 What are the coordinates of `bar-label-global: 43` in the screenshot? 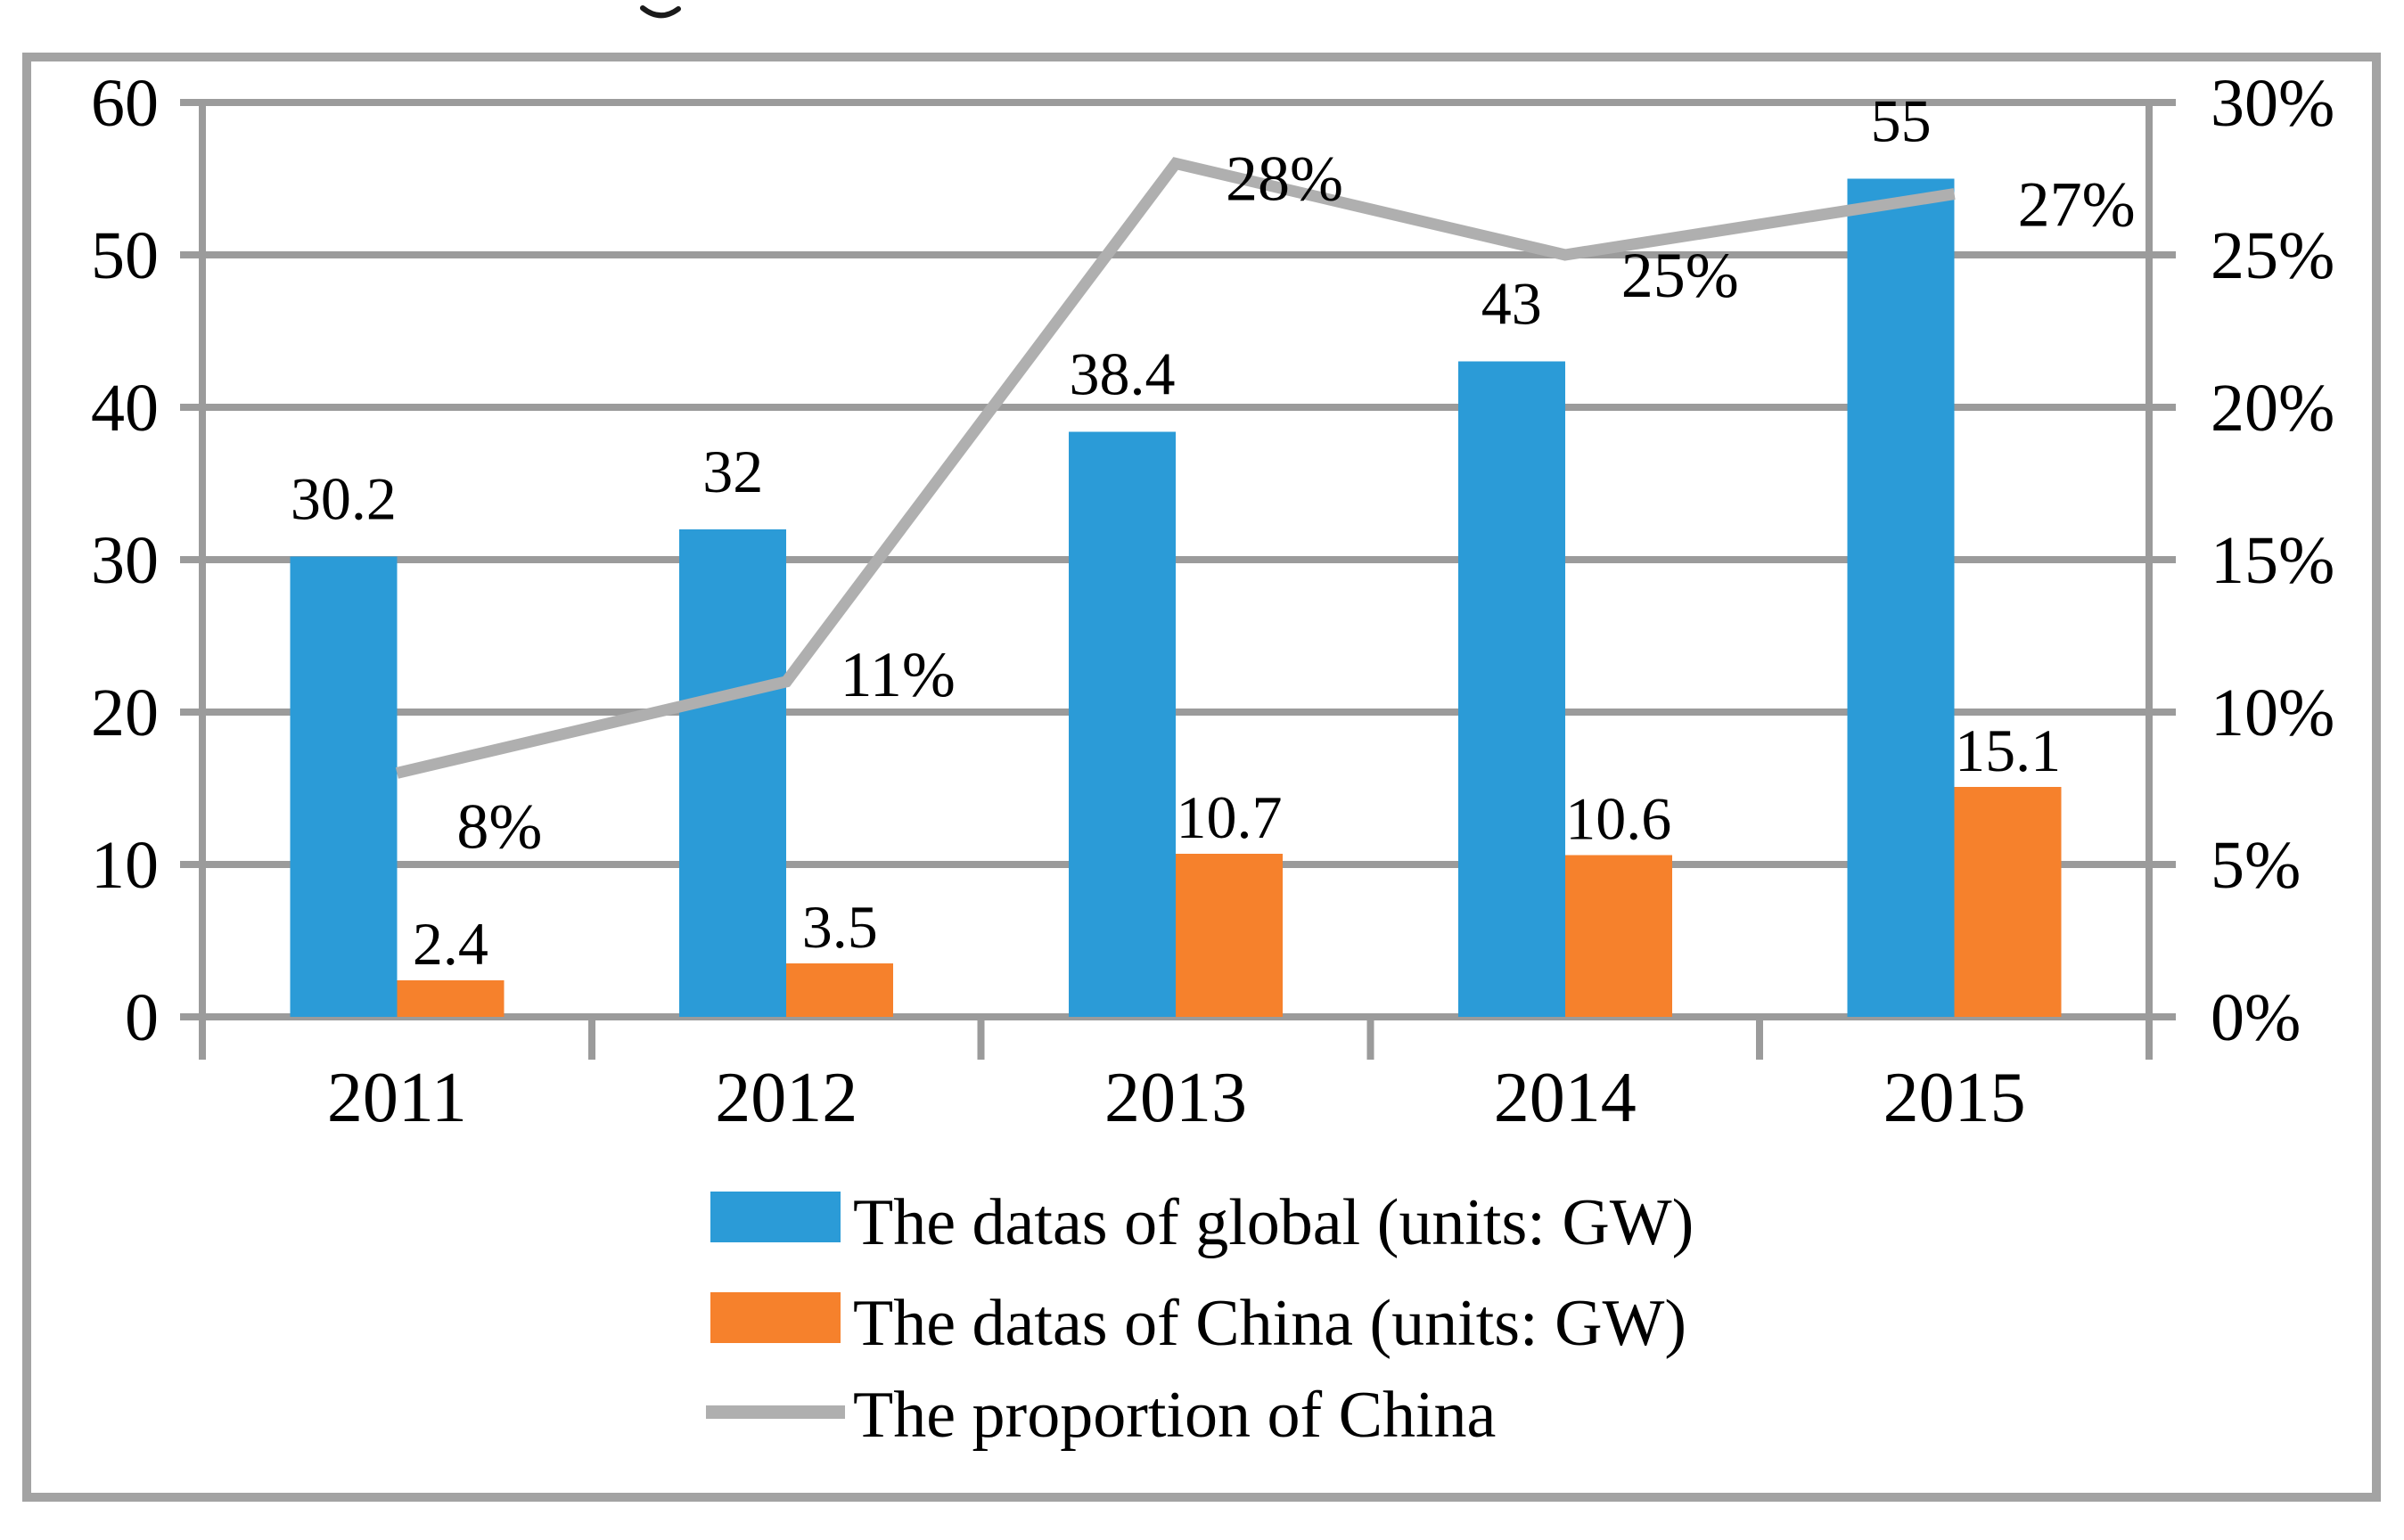 It's located at (1511, 304).